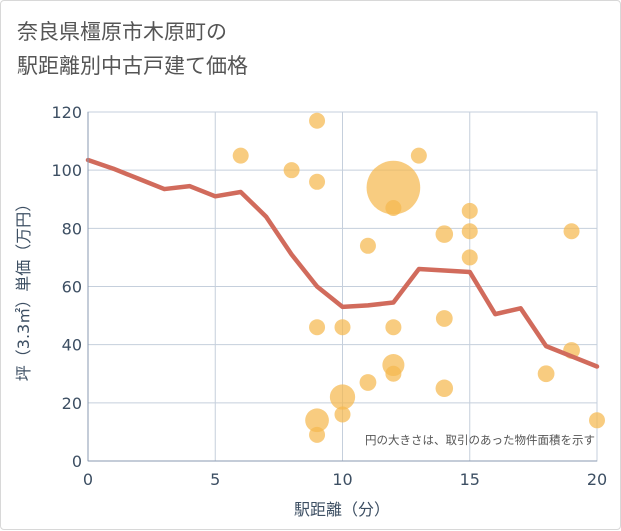 This screenshot has height=531, width=621. I want to click on chart-title-line-1: 奈良県橿原市木原町の, so click(122, 32).